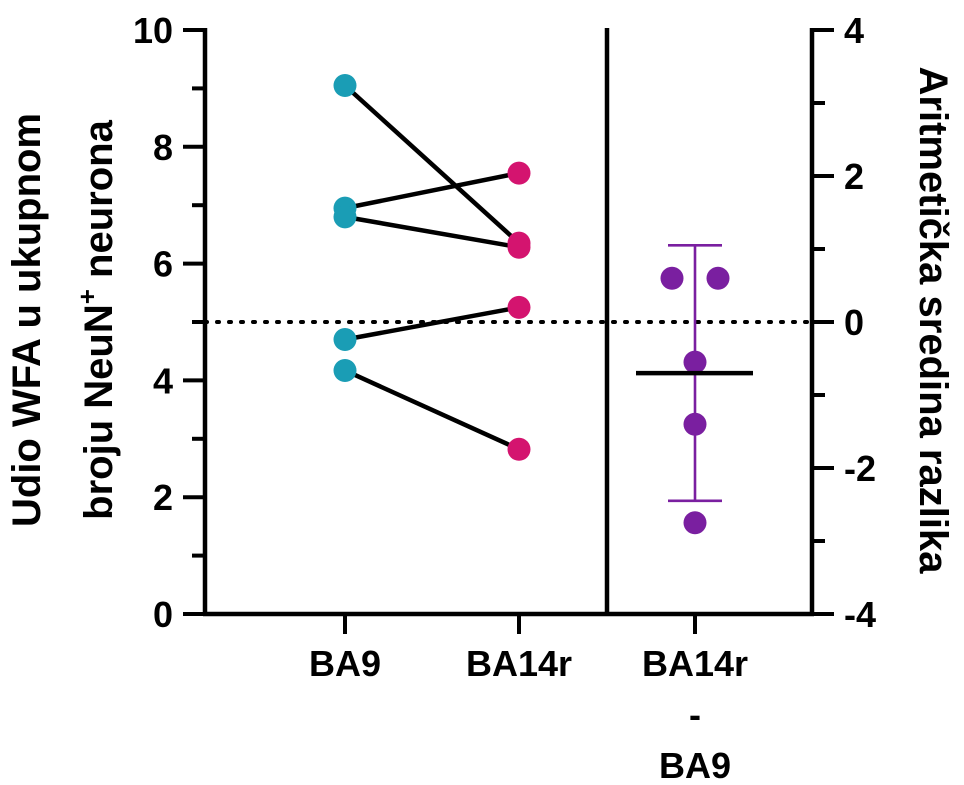  I want to click on left-tick-label: 4, so click(163, 380).